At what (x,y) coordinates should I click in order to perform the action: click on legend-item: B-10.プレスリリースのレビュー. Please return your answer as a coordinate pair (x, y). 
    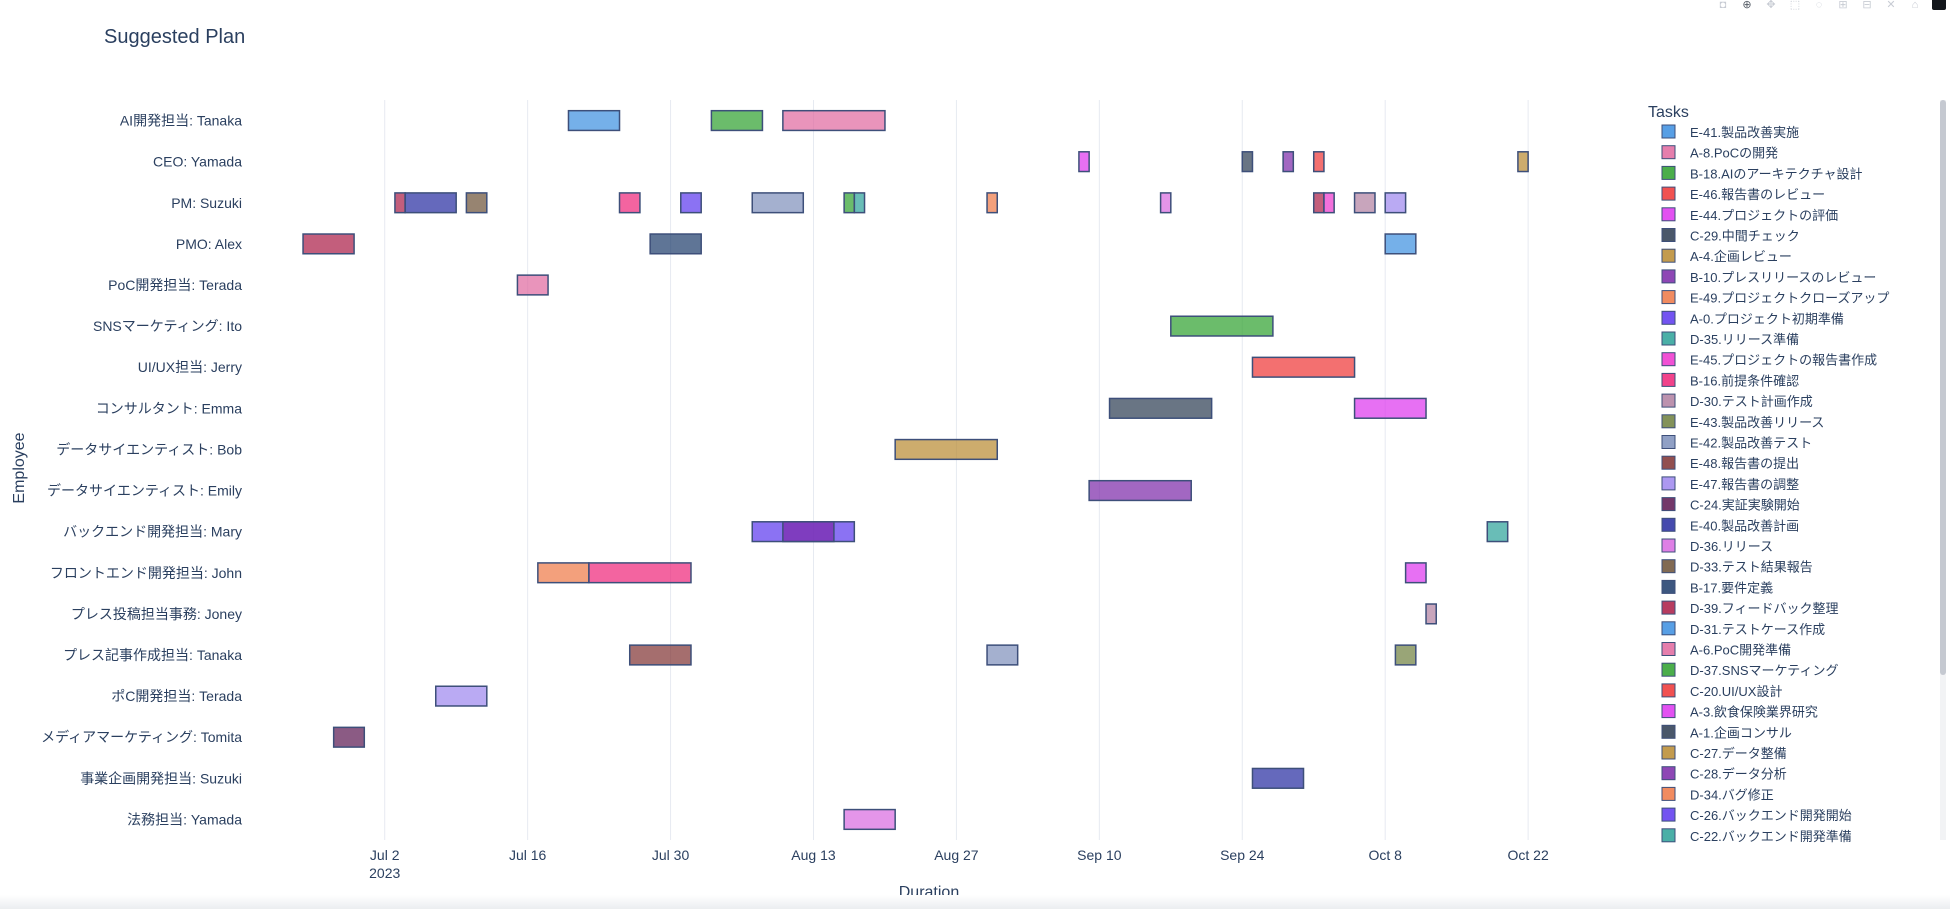
    Looking at the image, I should click on (1768, 277).